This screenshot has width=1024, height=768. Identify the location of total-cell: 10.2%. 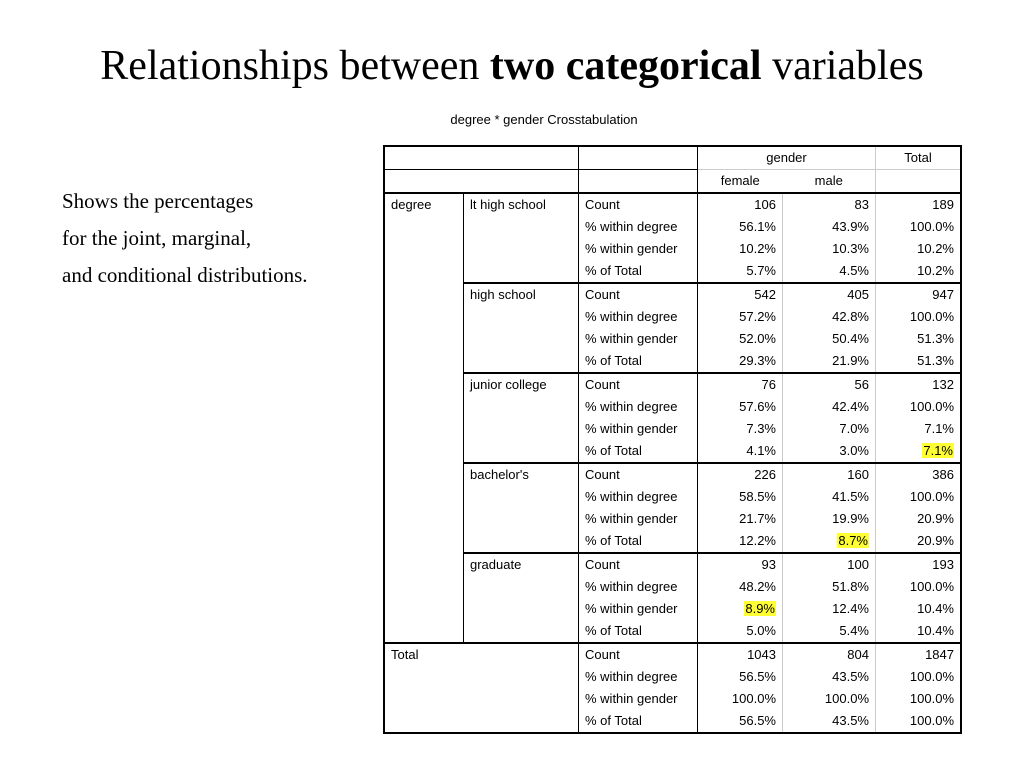
(919, 249).